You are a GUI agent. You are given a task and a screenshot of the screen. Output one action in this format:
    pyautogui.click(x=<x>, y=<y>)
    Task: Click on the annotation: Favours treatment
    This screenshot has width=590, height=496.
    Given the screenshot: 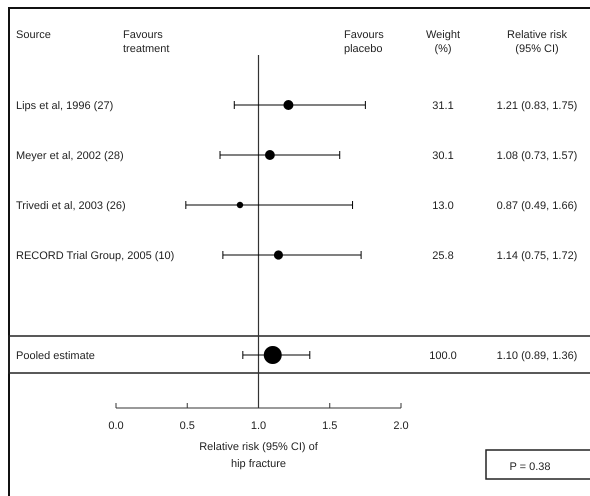 What is the action you would take?
    pyautogui.click(x=146, y=42)
    